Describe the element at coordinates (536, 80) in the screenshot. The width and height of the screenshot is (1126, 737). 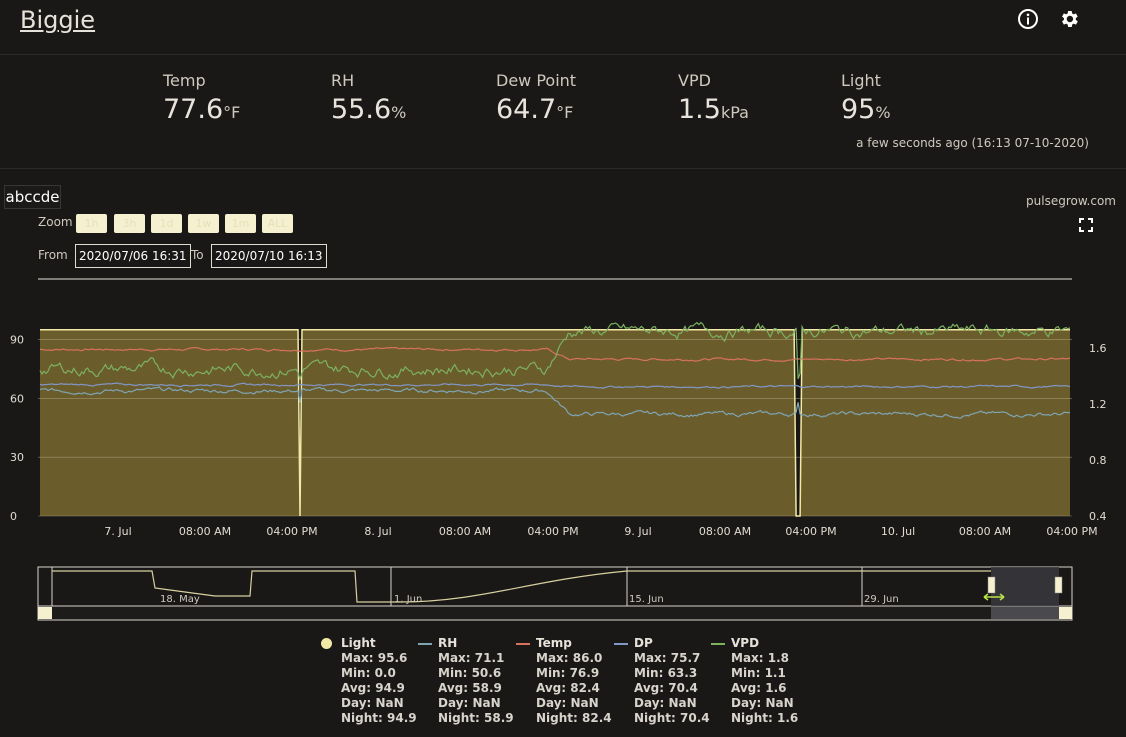
I see `metric-label: Dew Point` at that location.